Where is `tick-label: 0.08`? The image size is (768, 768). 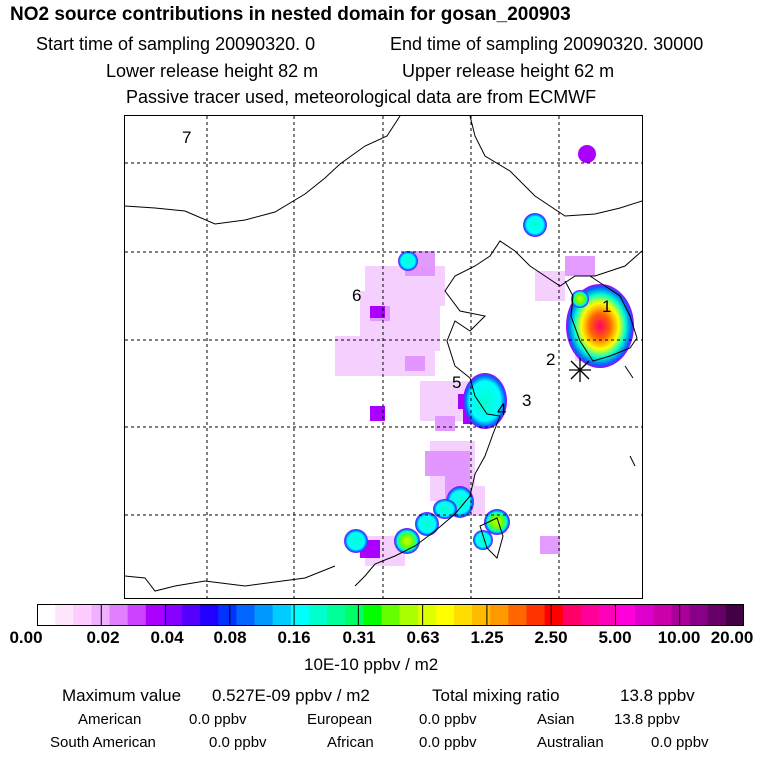
tick-label: 0.08 is located at coordinates (230, 637).